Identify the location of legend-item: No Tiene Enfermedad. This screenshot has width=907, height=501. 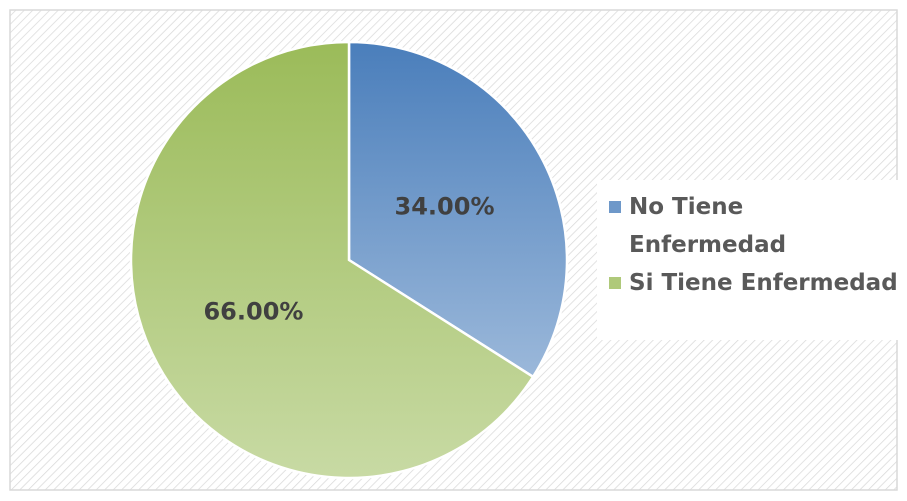
(697, 226).